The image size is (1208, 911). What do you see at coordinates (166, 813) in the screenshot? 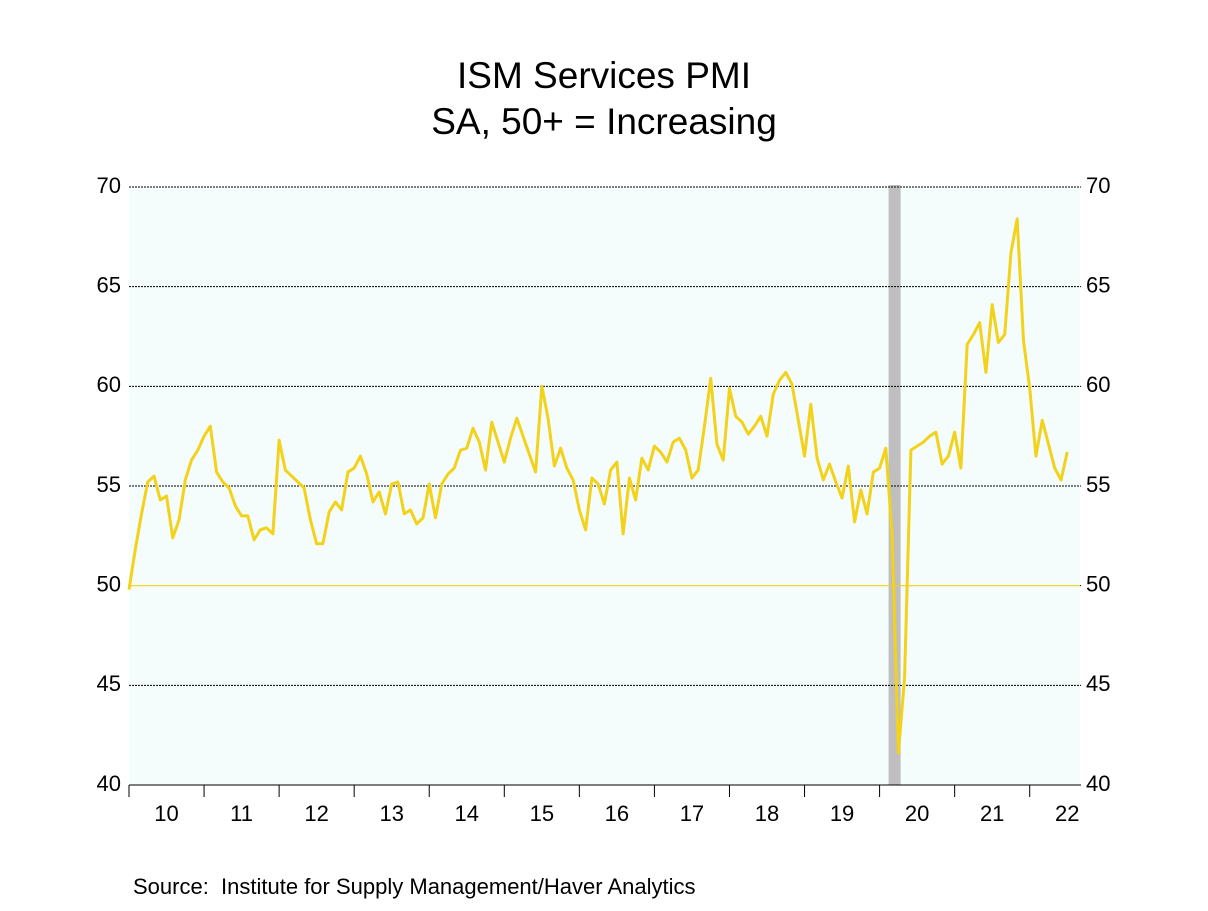
I see `x-tick-label: 10` at bounding box center [166, 813].